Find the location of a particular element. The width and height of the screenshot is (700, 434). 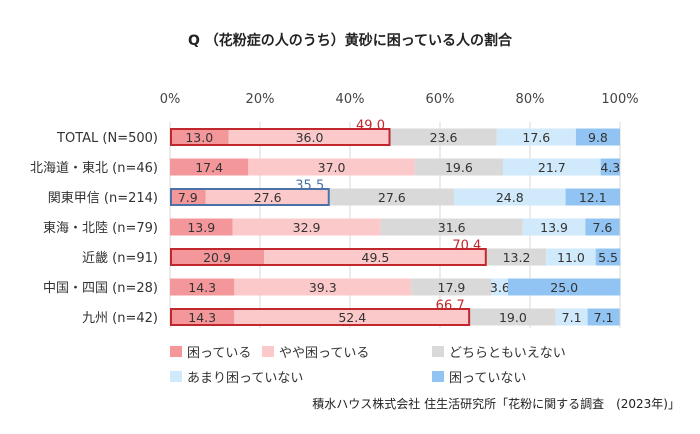

category-label: 関東甲信 (n=214) is located at coordinates (103, 198).